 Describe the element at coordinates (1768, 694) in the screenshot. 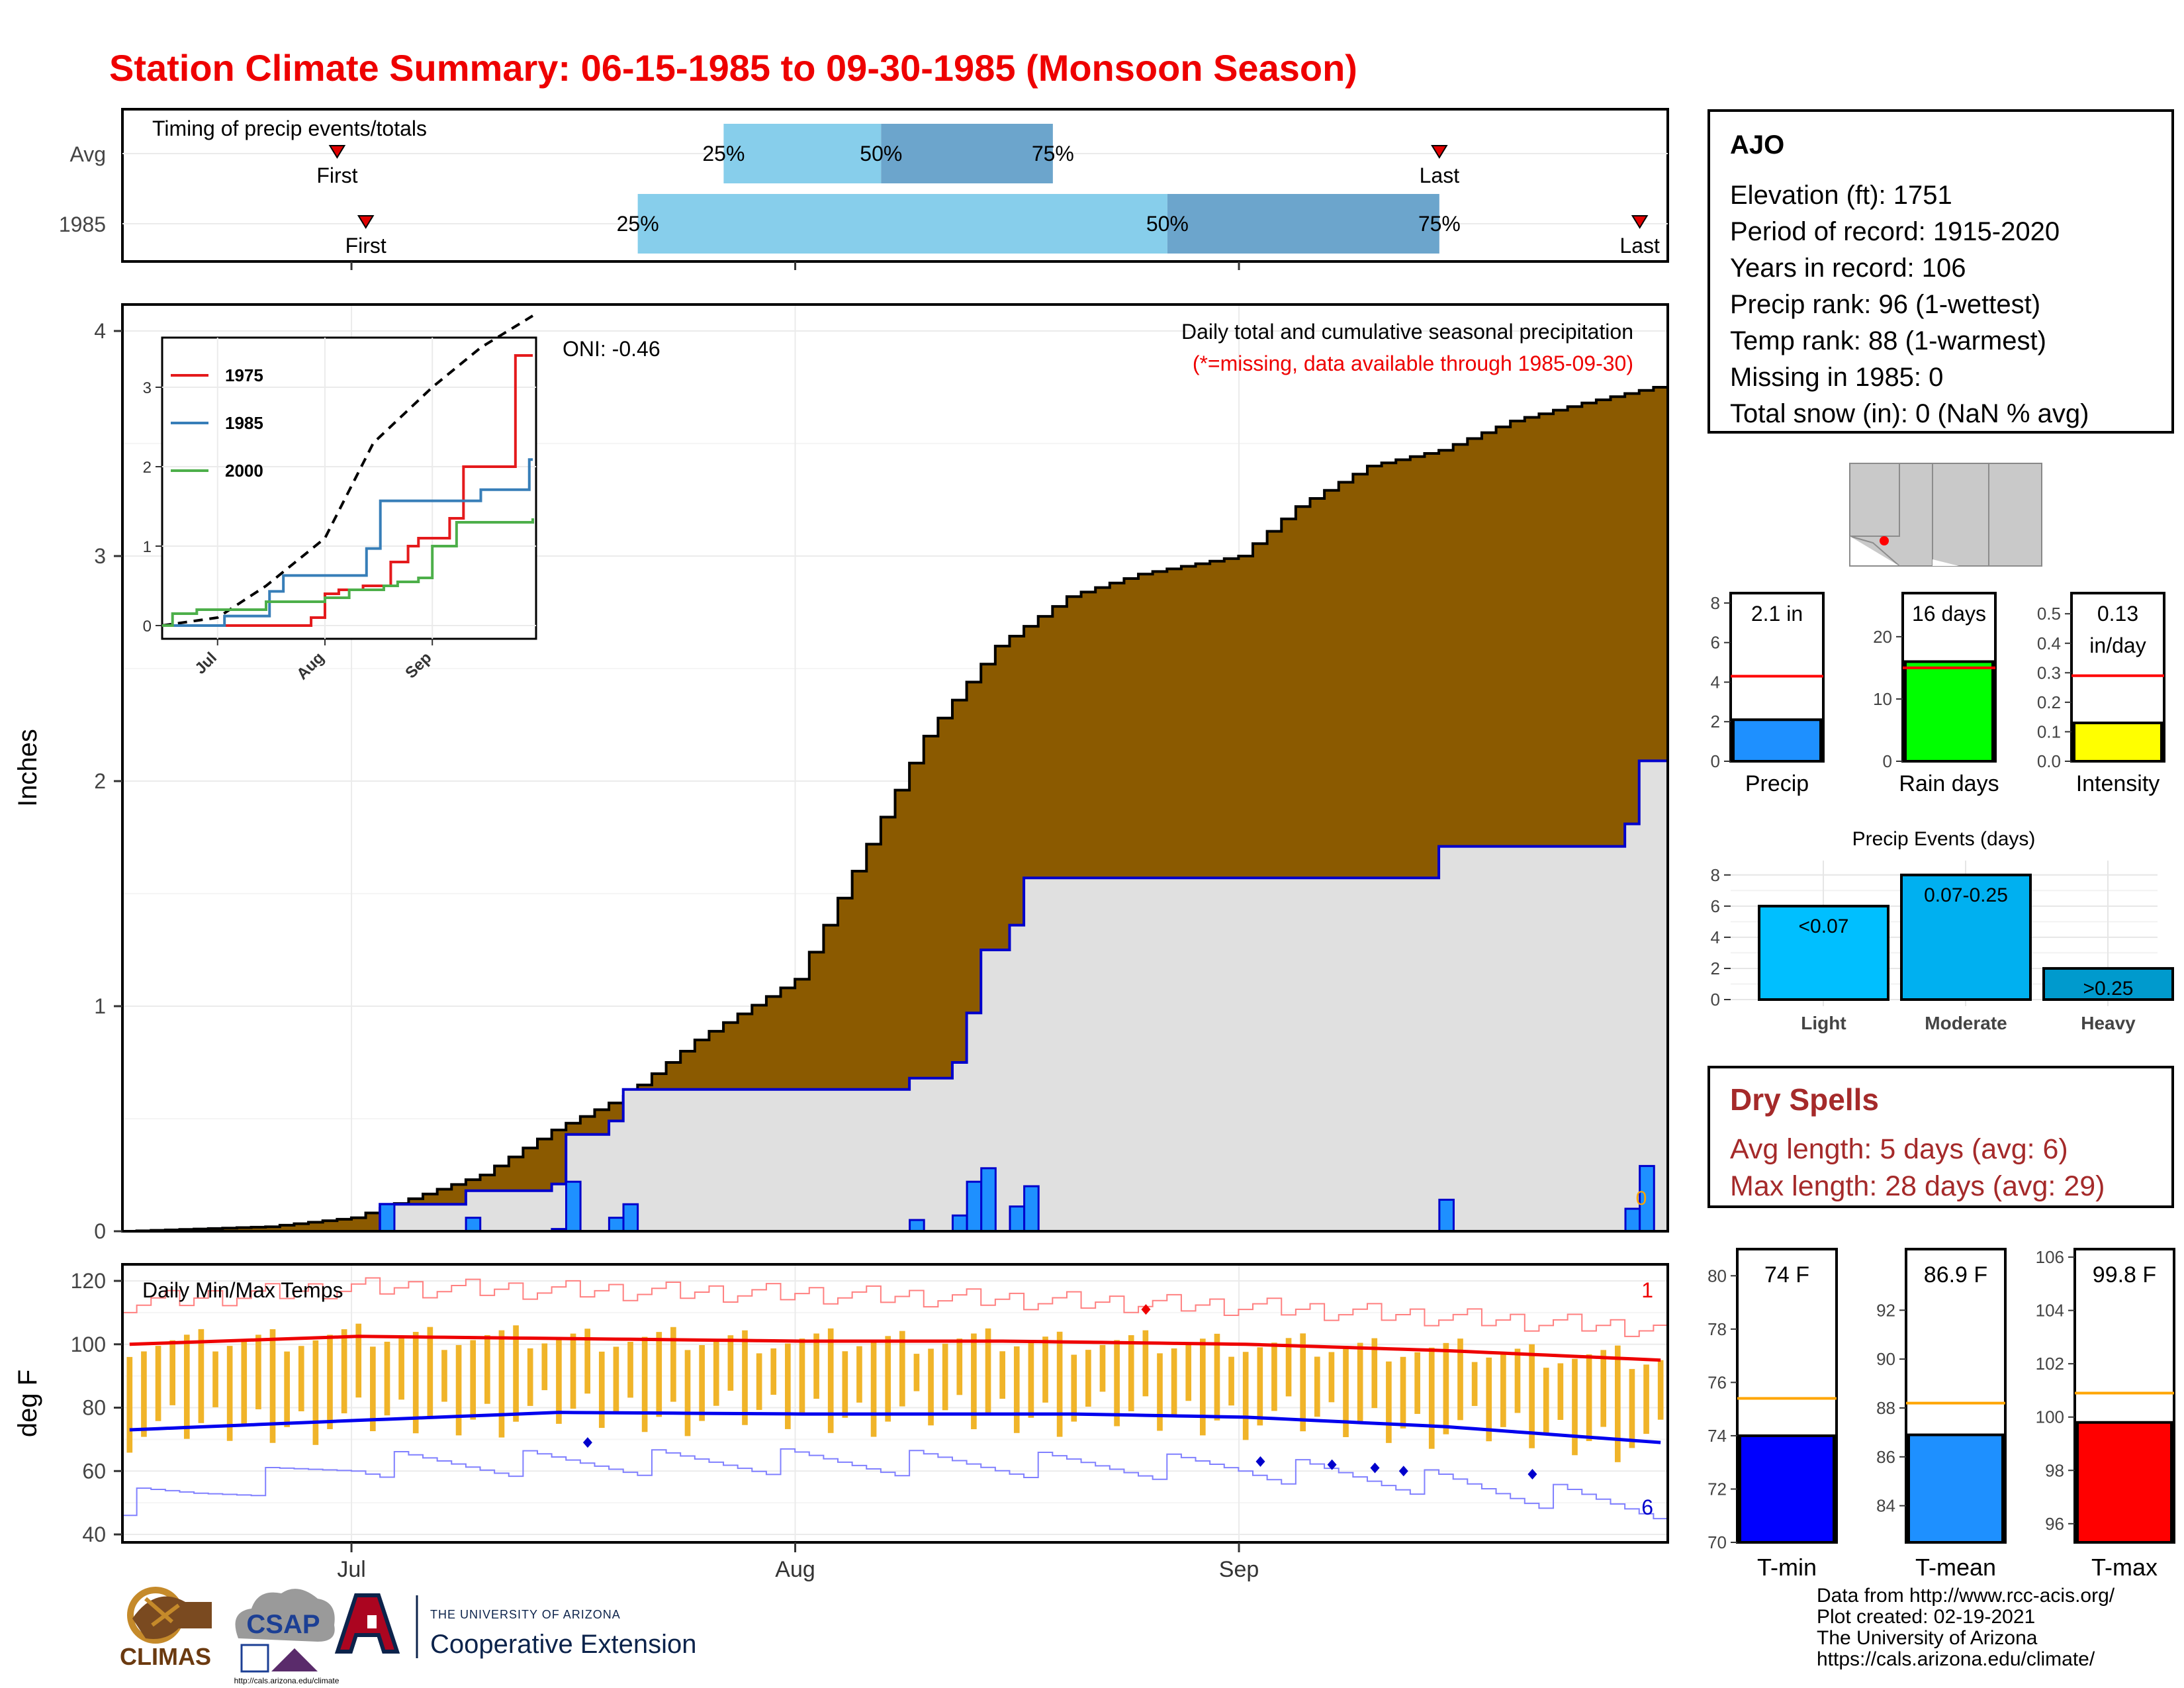

I see `minichart-precip: 0 2 4 6 8 2.1 in Precip` at that location.